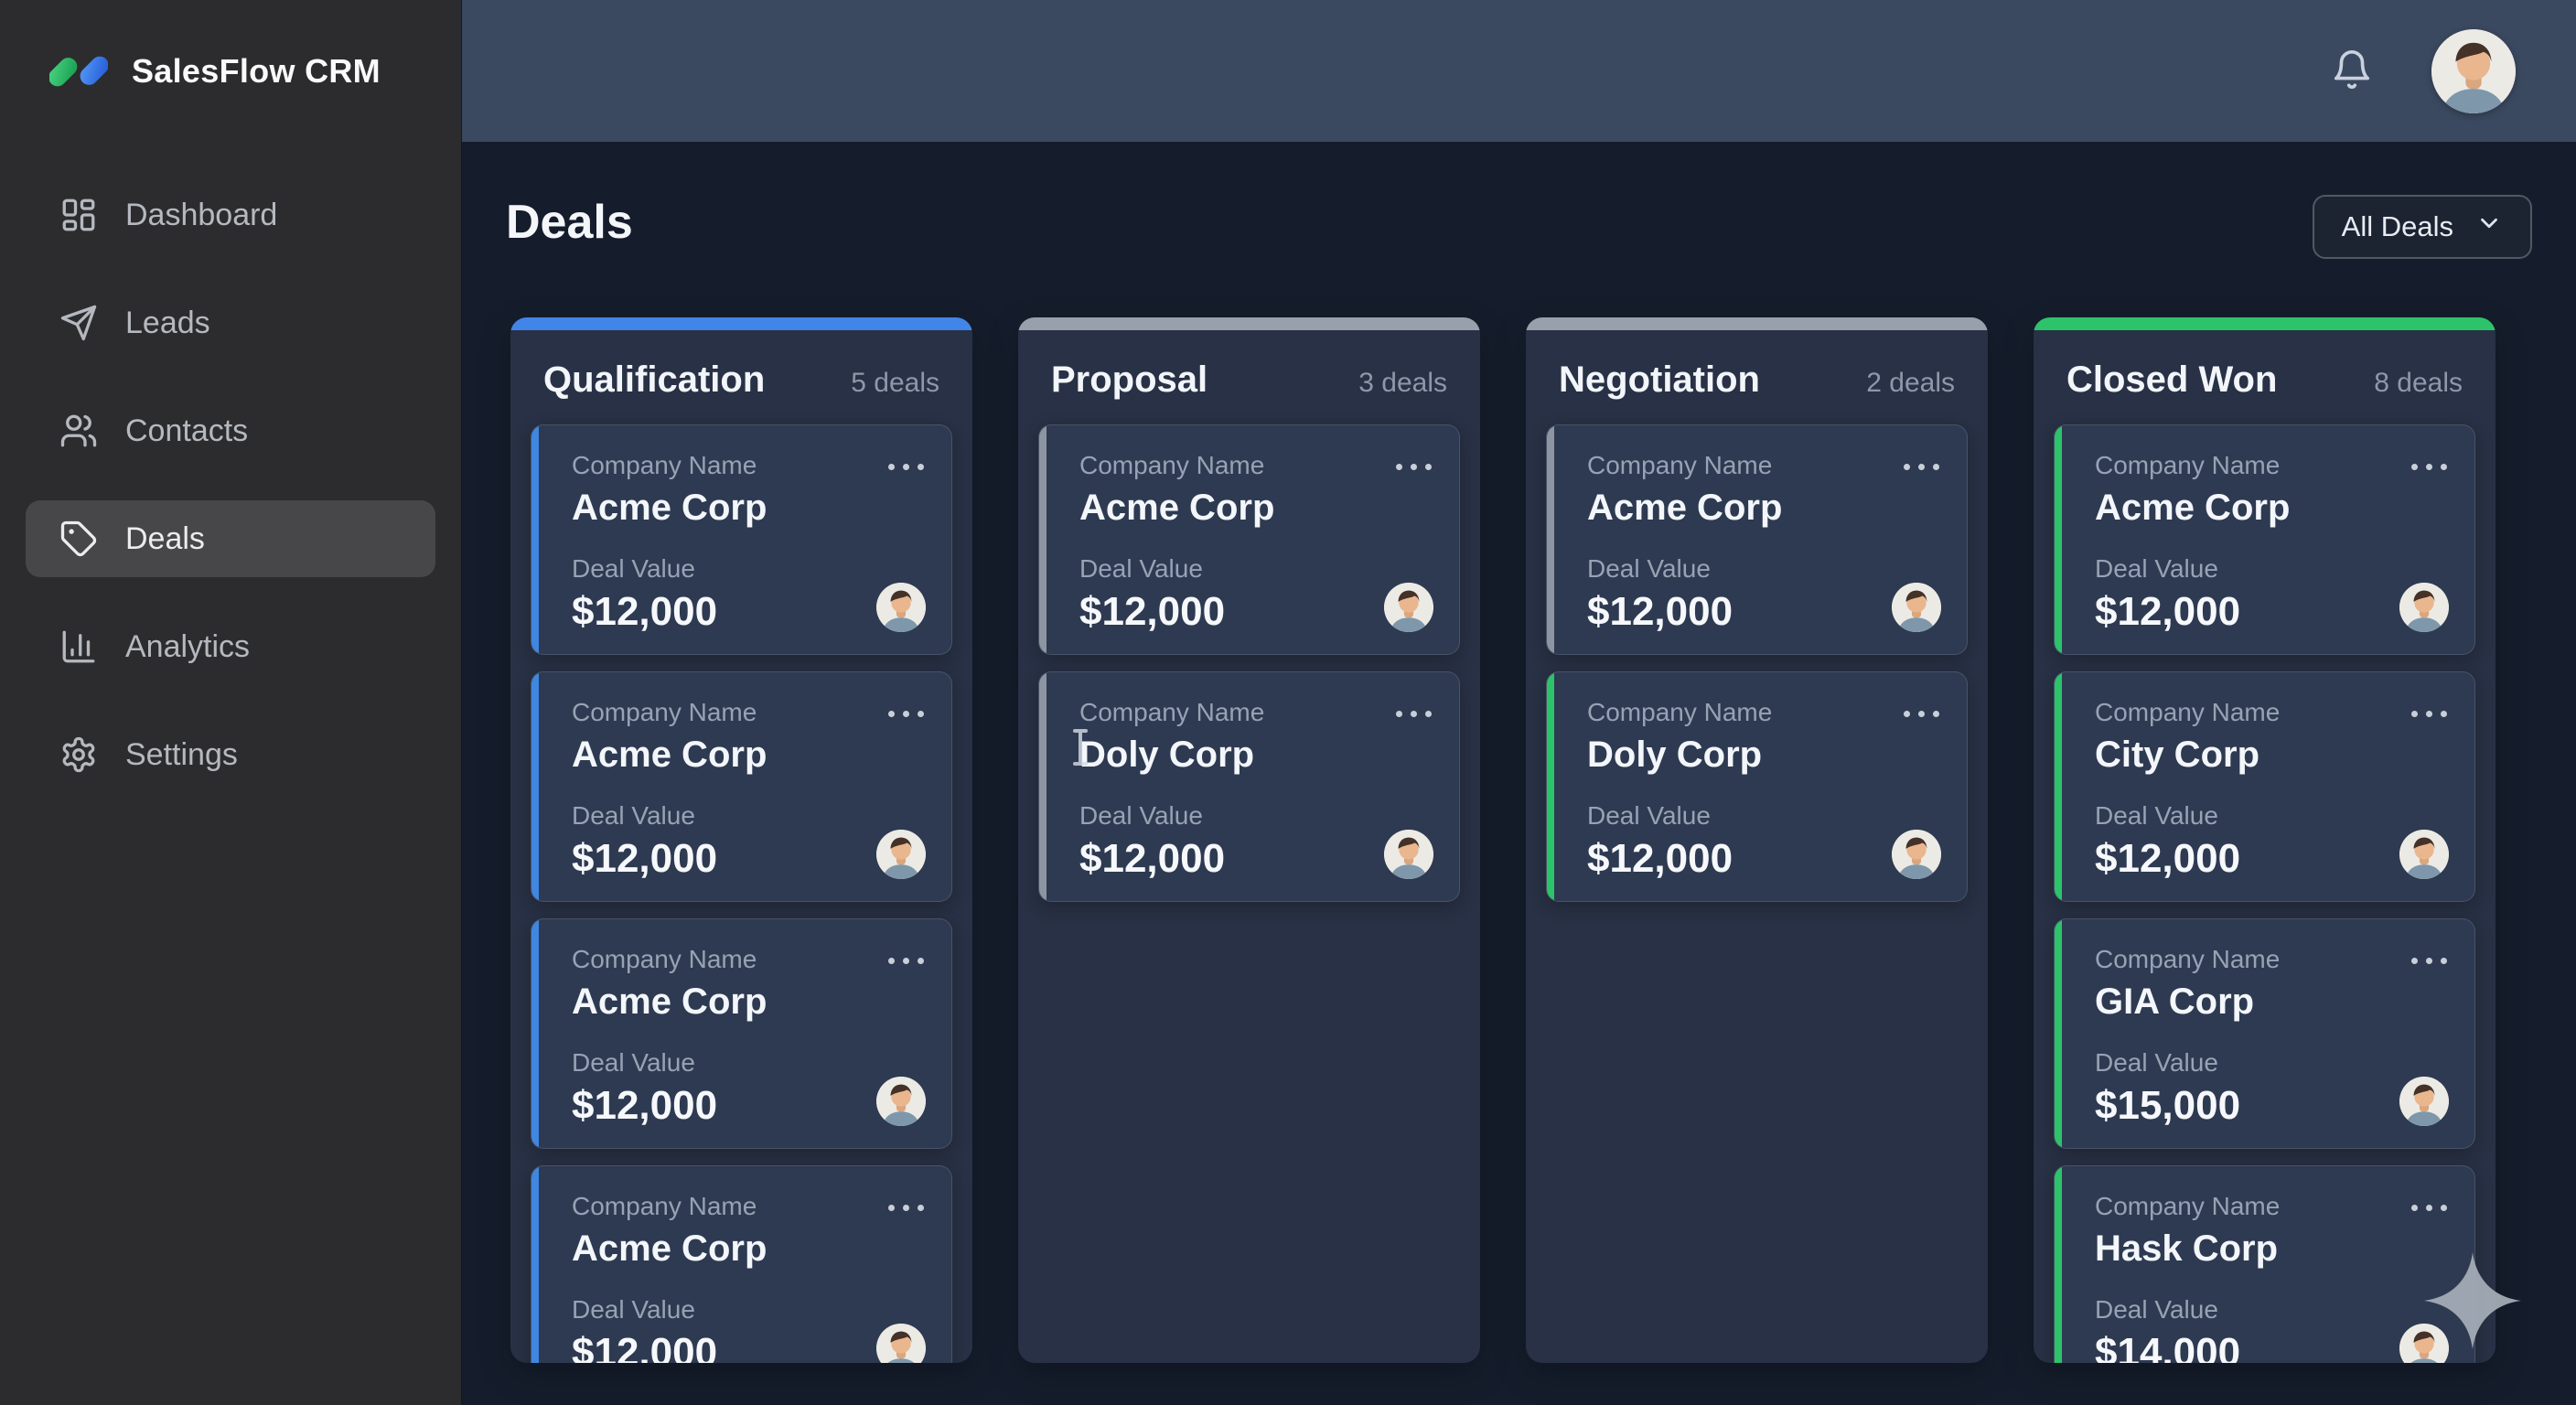  I want to click on column-count: 5 deals, so click(895, 383).